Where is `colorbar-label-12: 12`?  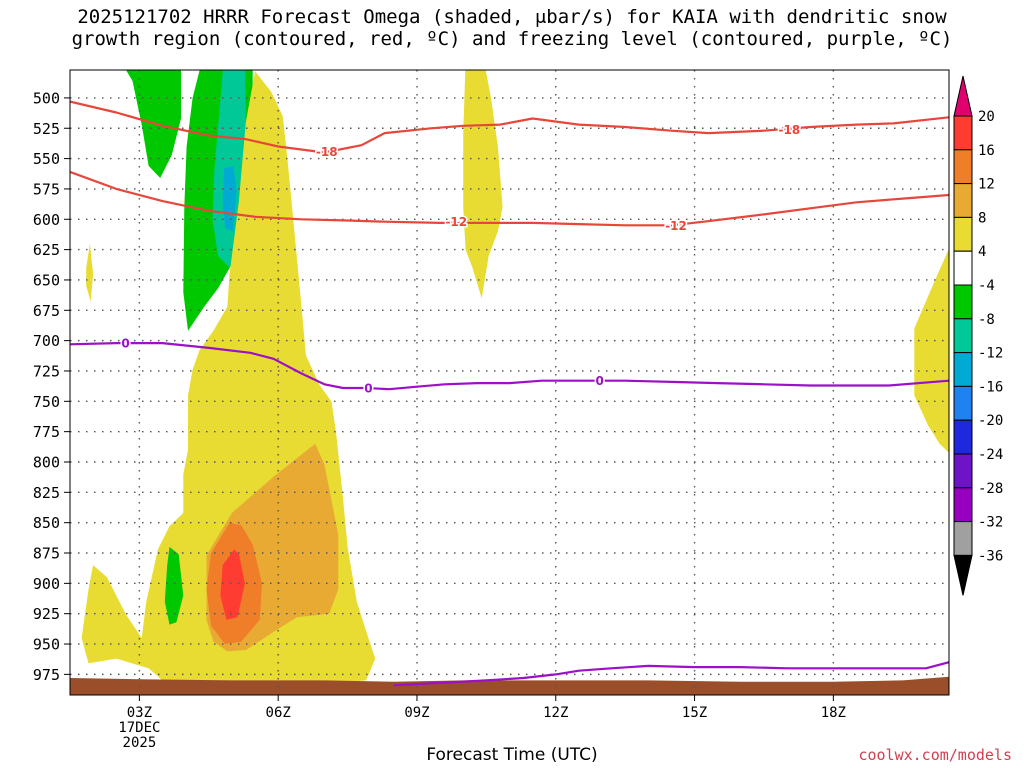 colorbar-label-12: 12 is located at coordinates (986, 185).